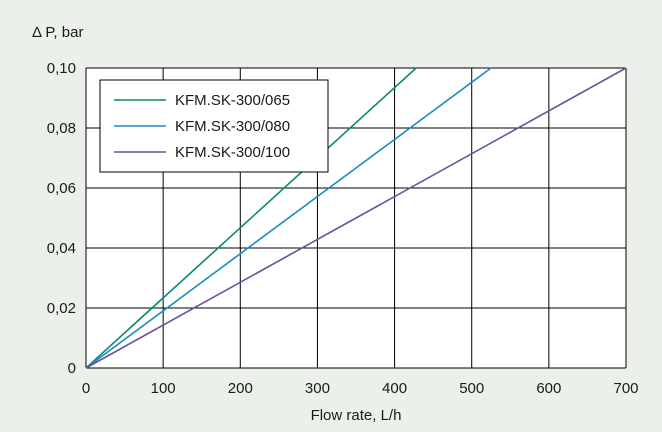 This screenshot has width=662, height=432. What do you see at coordinates (240, 388) in the screenshot?
I see `x-tick-label: 200` at bounding box center [240, 388].